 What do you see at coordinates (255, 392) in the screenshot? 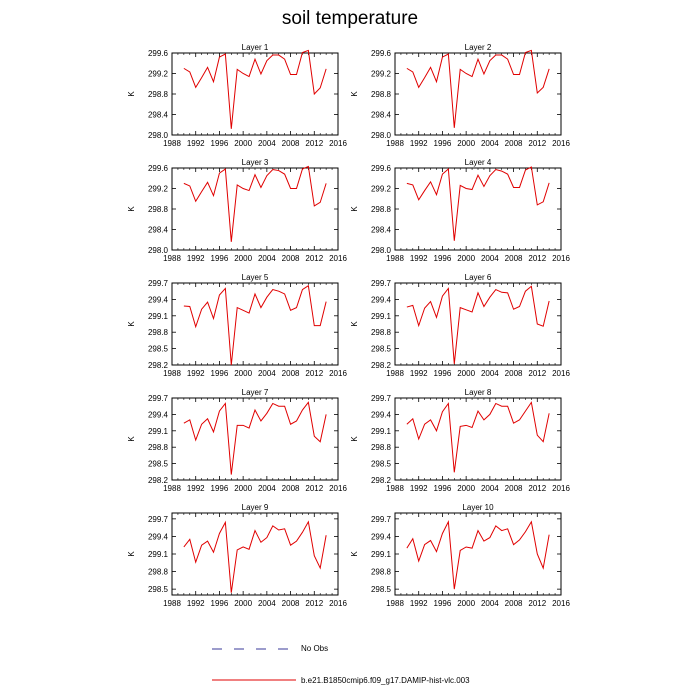
I see `panel-title: Layer 7` at bounding box center [255, 392].